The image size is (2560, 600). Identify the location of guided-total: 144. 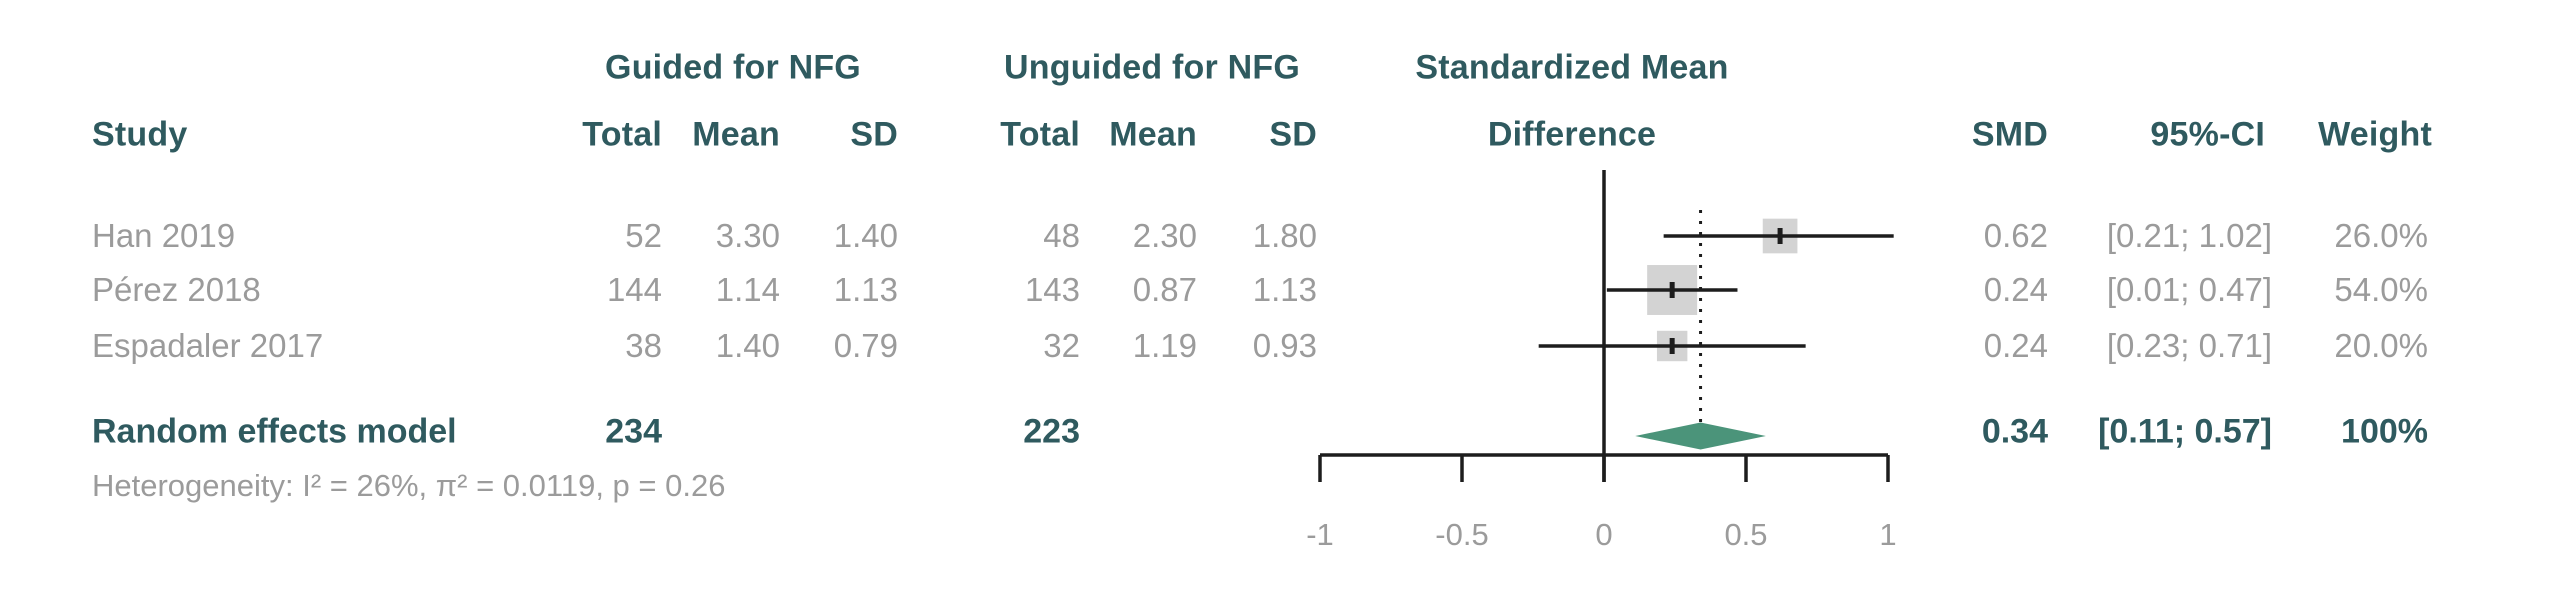
(634, 289).